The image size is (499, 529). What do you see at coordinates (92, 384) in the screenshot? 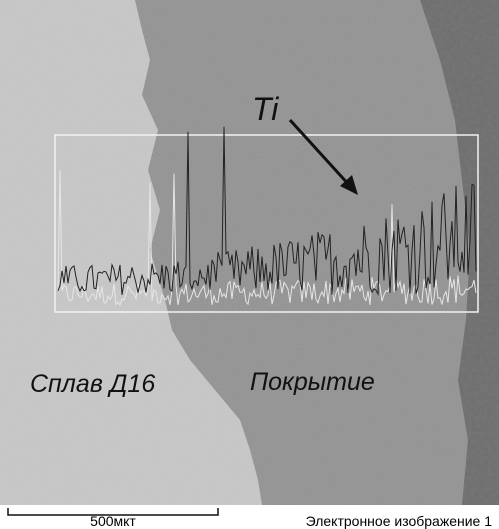
I see `substrate-label: Сплав Д16` at bounding box center [92, 384].